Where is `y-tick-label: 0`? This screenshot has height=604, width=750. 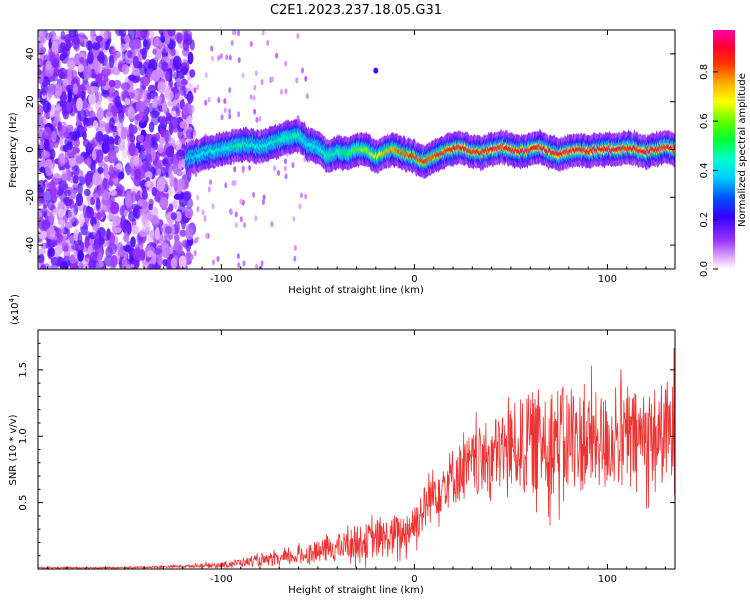
y-tick-label: 0 is located at coordinates (30, 149).